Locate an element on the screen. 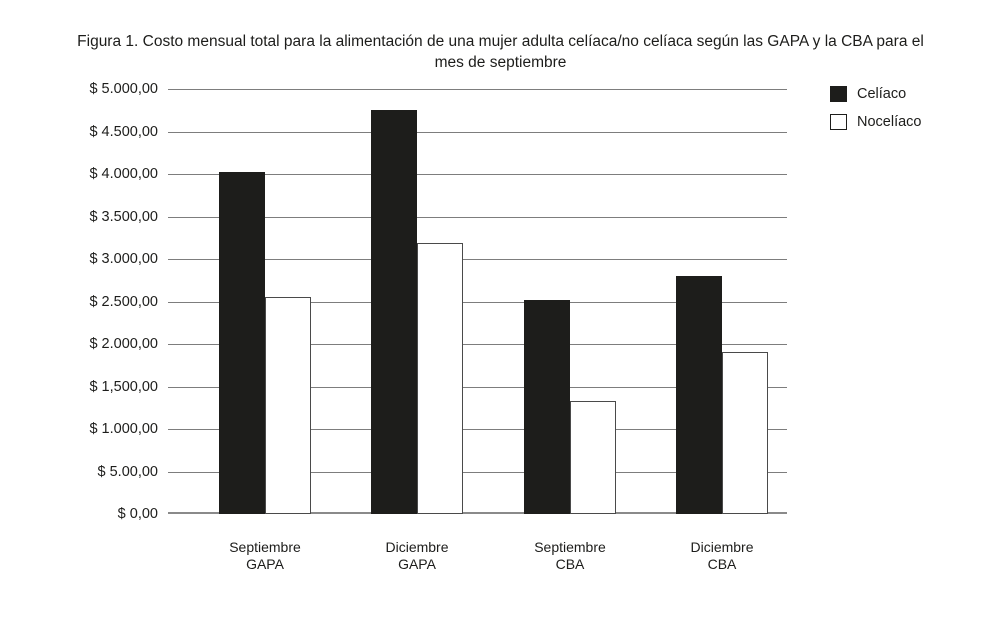 The height and width of the screenshot is (623, 1001). x-axis-category-label-septiembre-gapa: Septiembre GAPA is located at coordinates (265, 556).